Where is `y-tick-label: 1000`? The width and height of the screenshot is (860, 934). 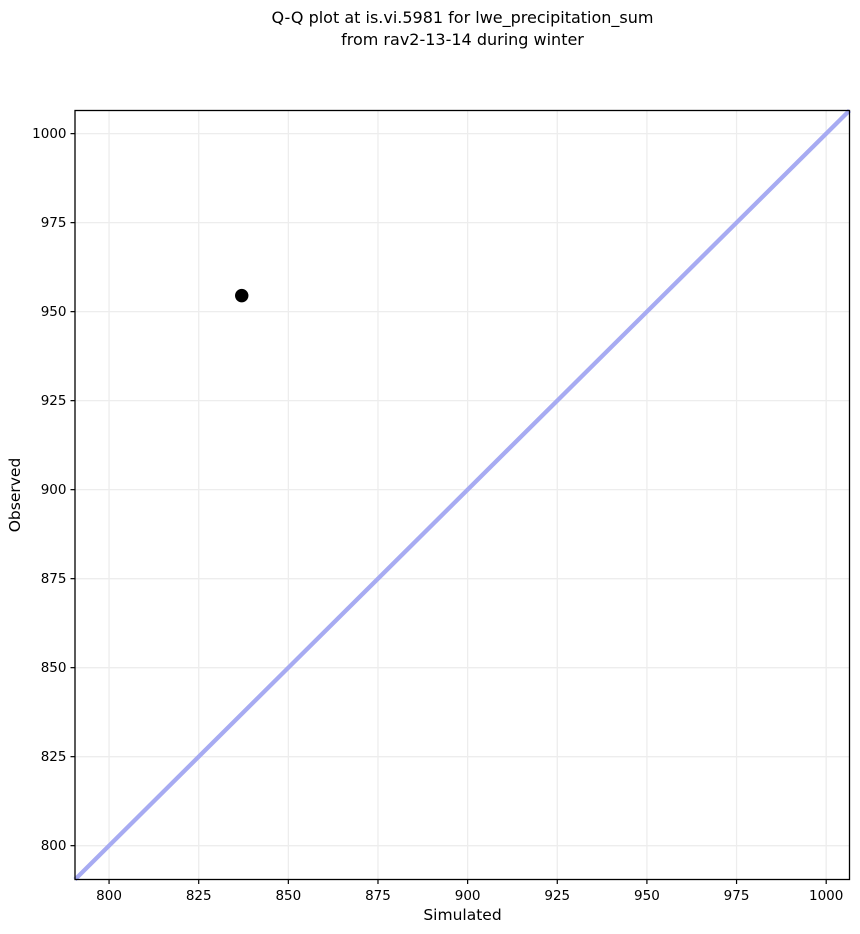
y-tick-label: 1000 is located at coordinates (49, 134).